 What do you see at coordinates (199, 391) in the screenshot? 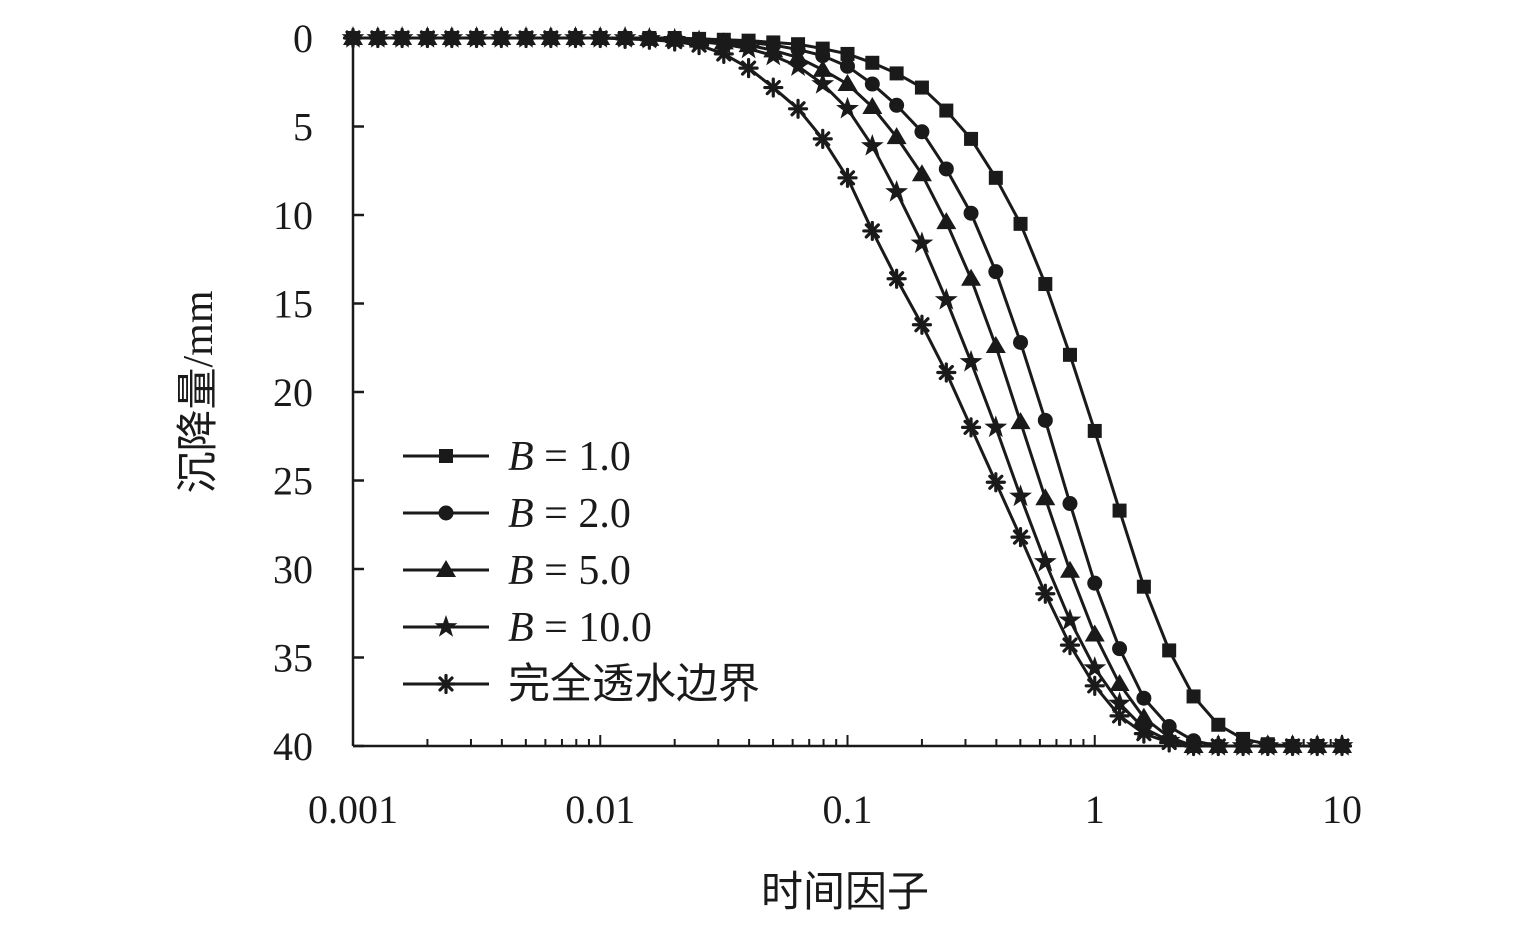
I see `y-axis-label: 沉降量/mm` at bounding box center [199, 391].